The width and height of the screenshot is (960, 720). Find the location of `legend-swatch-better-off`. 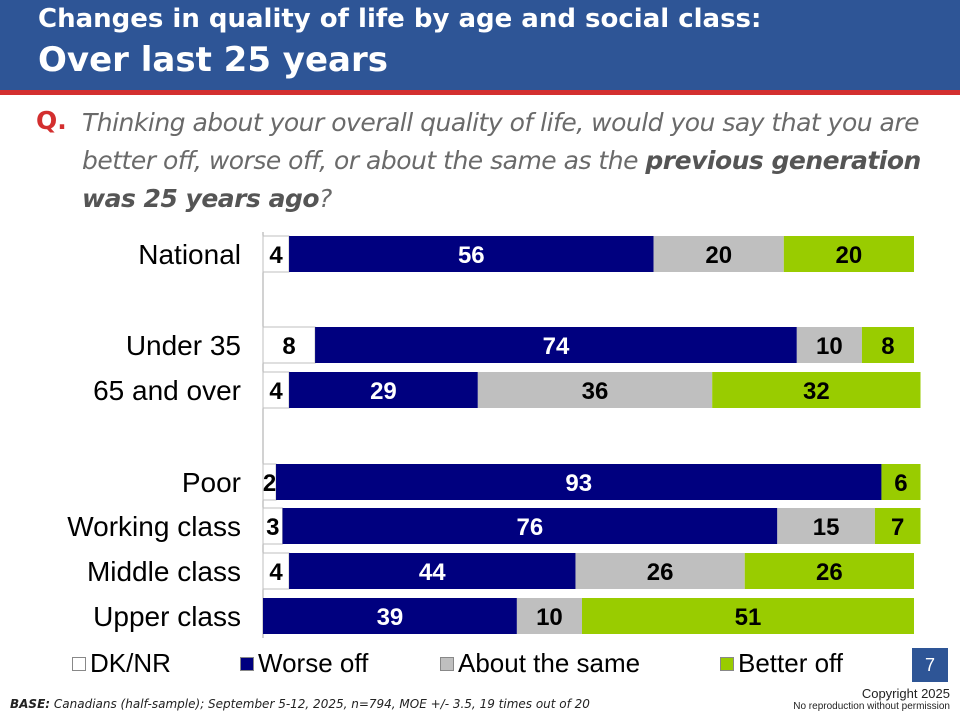

legend-swatch-better-off is located at coordinates (727, 663).